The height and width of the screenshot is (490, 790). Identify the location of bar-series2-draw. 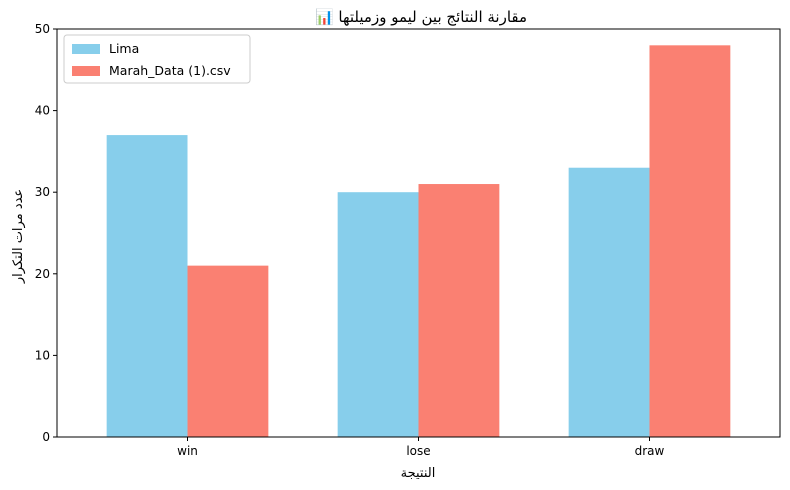
(690, 241).